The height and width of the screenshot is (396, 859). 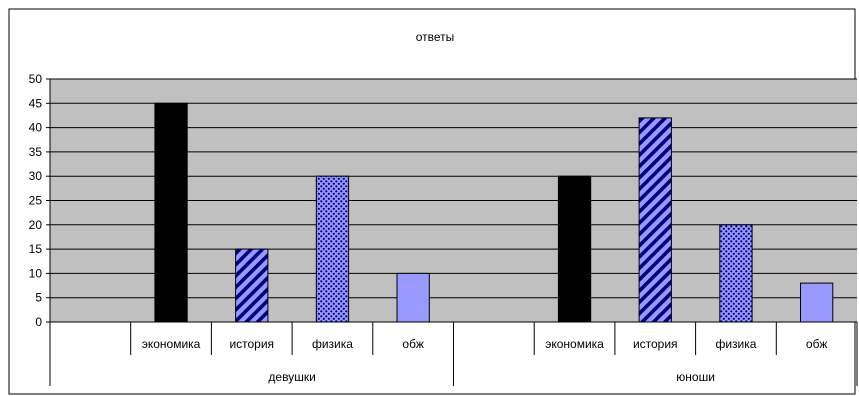 What do you see at coordinates (36, 201) in the screenshot?
I see `y-tick-label: 25` at bounding box center [36, 201].